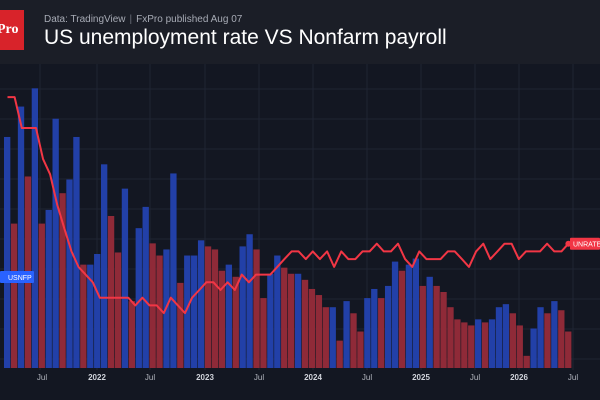  I want to click on unrate-badge, so click(585, 243).